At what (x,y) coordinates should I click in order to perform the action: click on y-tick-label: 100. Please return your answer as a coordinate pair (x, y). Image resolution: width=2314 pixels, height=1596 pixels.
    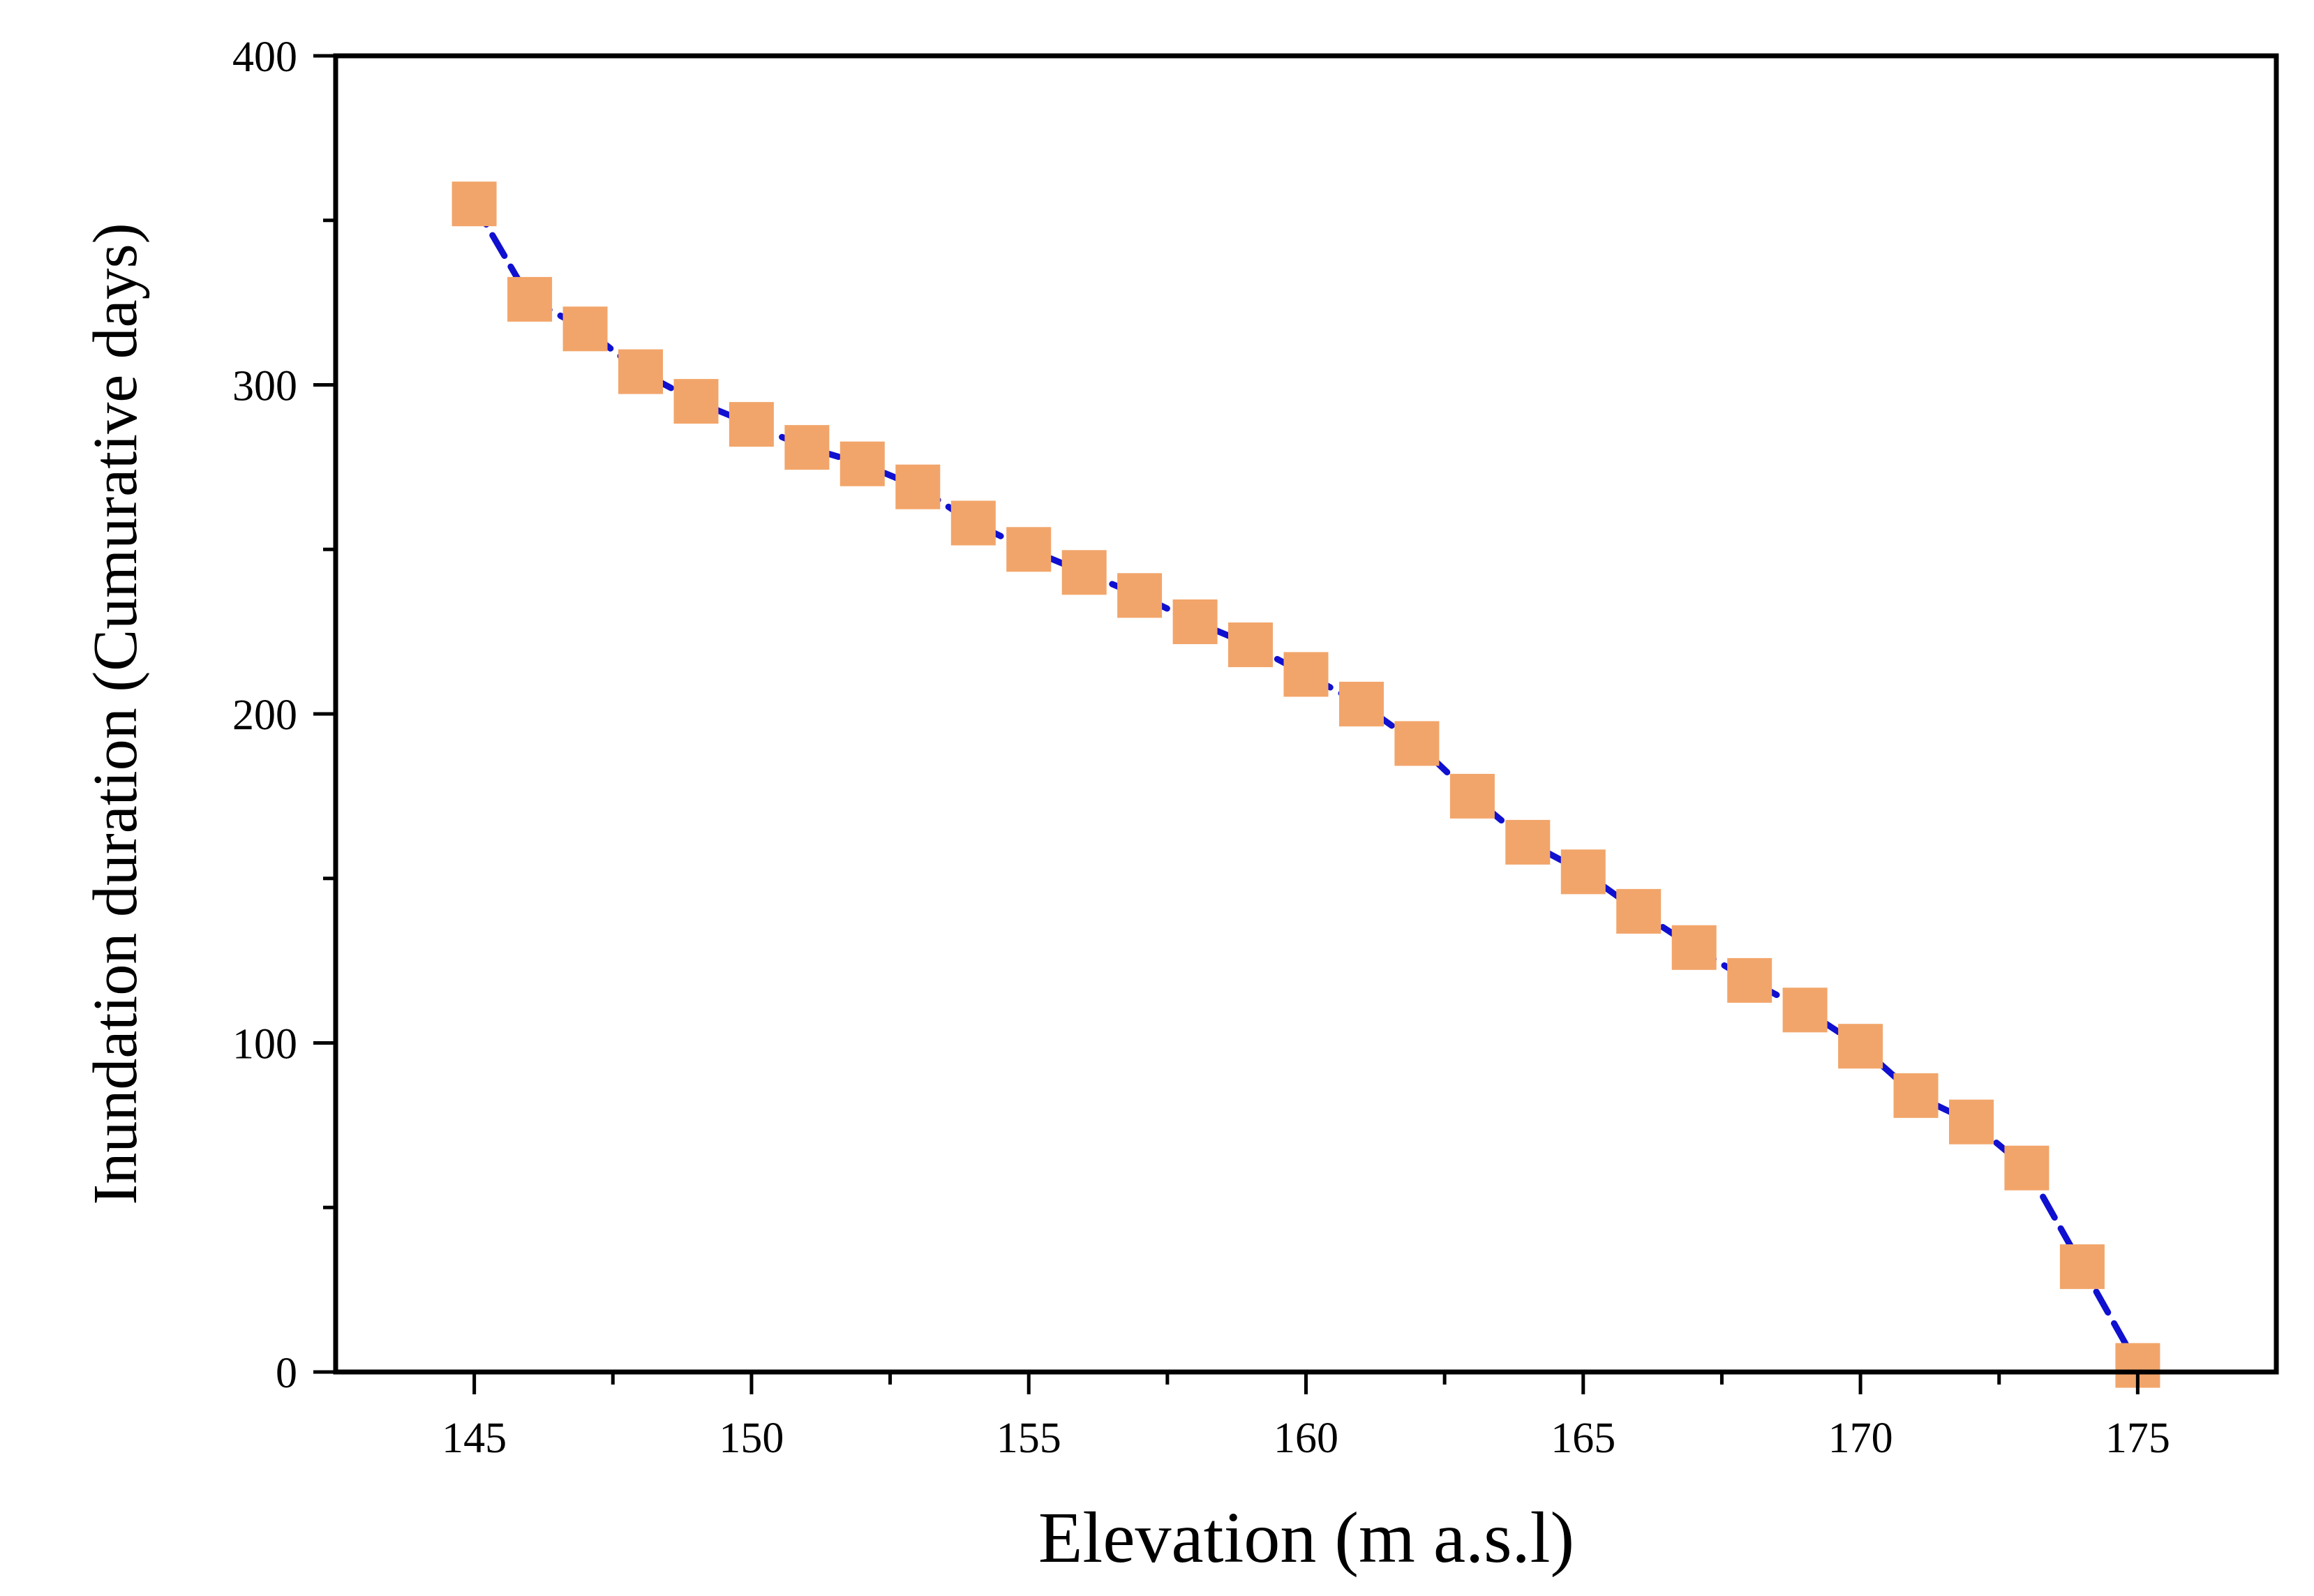
    Looking at the image, I should click on (264, 1044).